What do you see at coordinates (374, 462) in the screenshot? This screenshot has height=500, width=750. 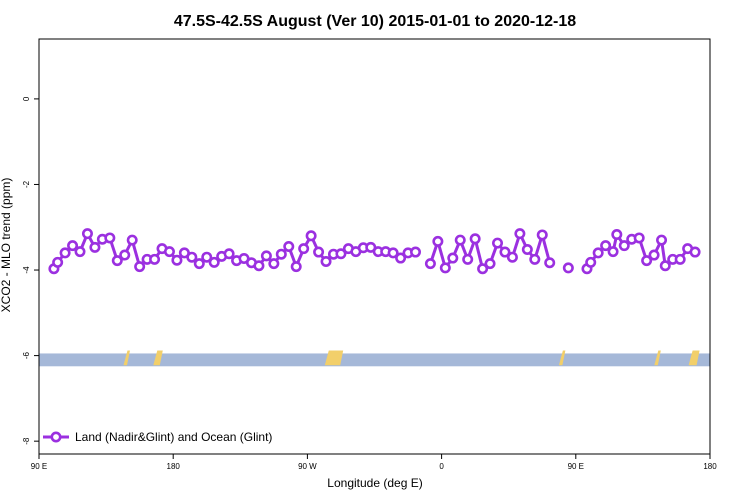 I see `x-axis: 90 E 180 90 W 0 90 E 180` at bounding box center [374, 462].